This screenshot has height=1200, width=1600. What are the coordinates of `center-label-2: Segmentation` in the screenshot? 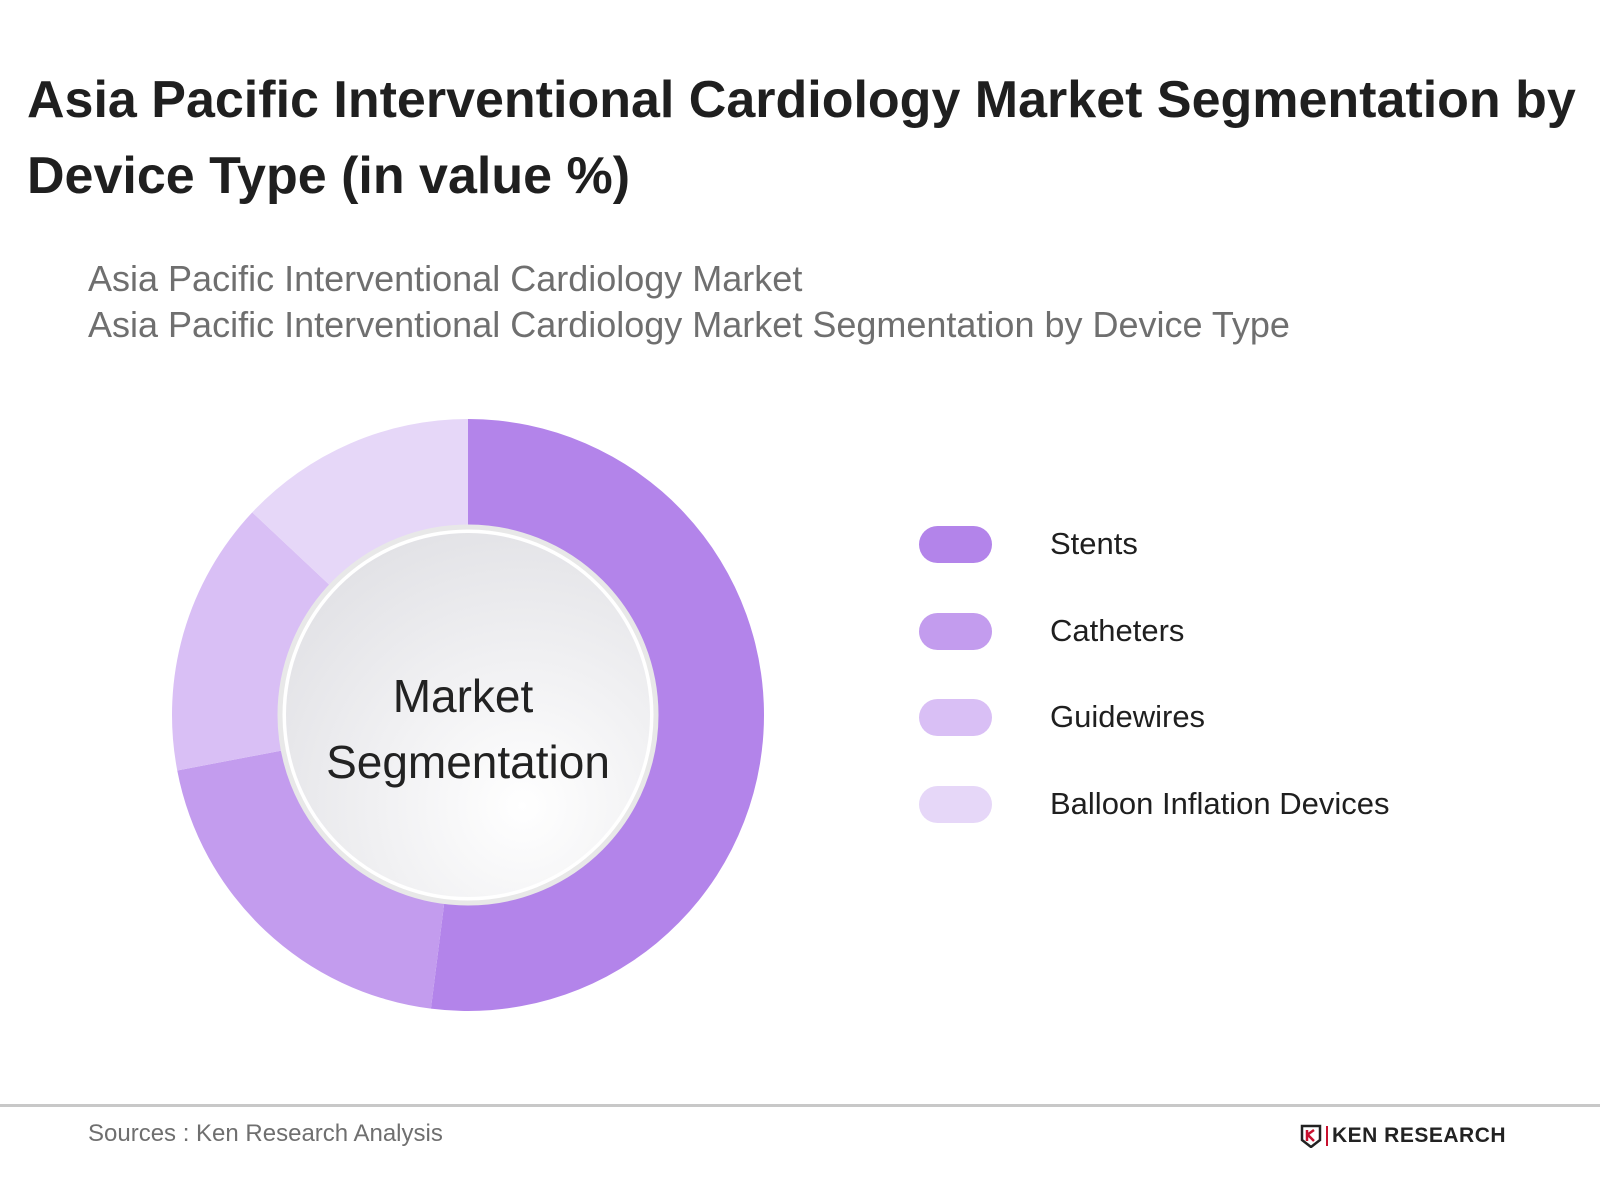 It's located at (468, 762).